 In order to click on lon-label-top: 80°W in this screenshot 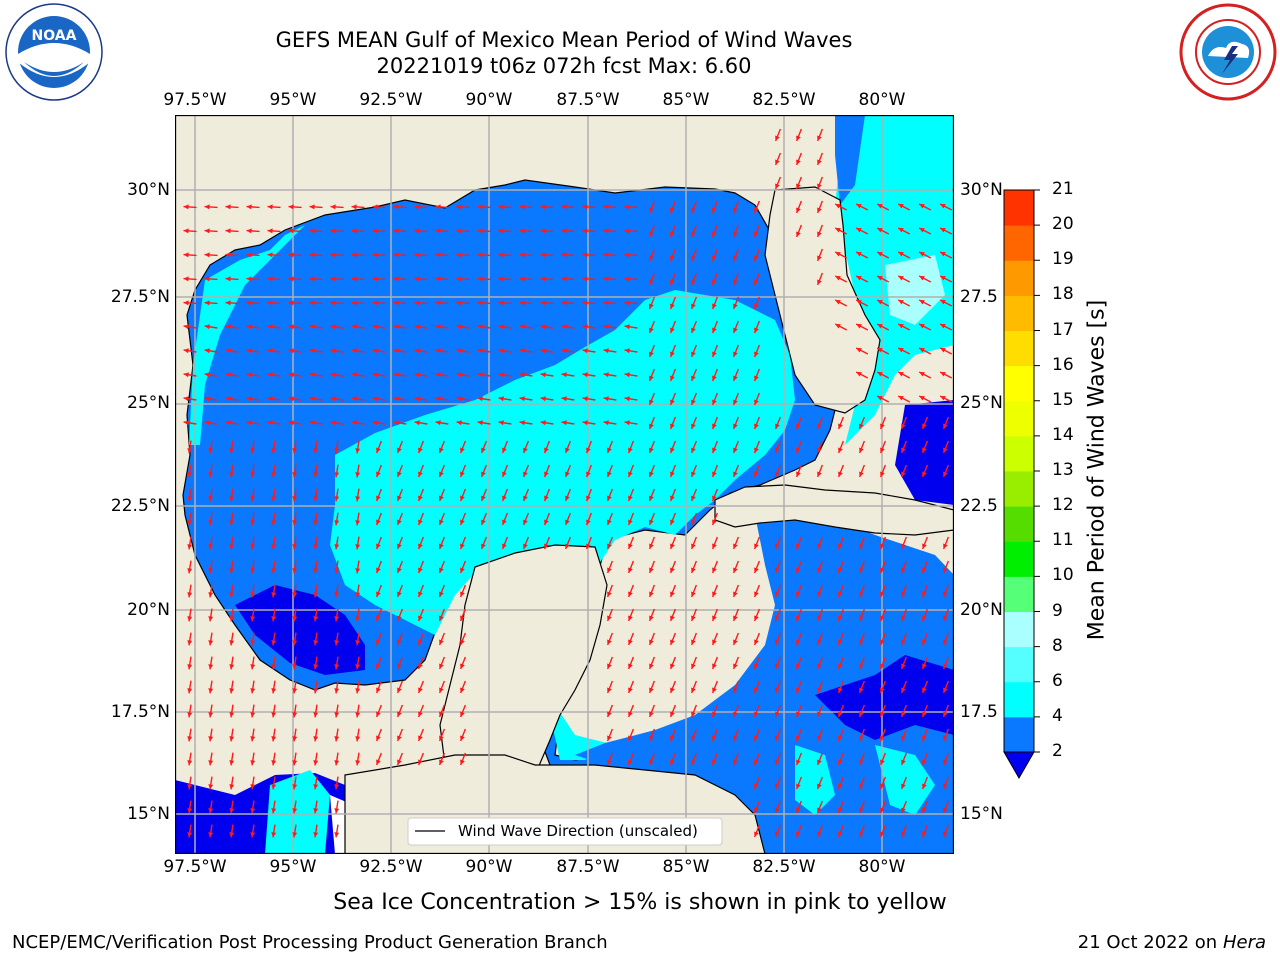, I will do `click(882, 100)`.